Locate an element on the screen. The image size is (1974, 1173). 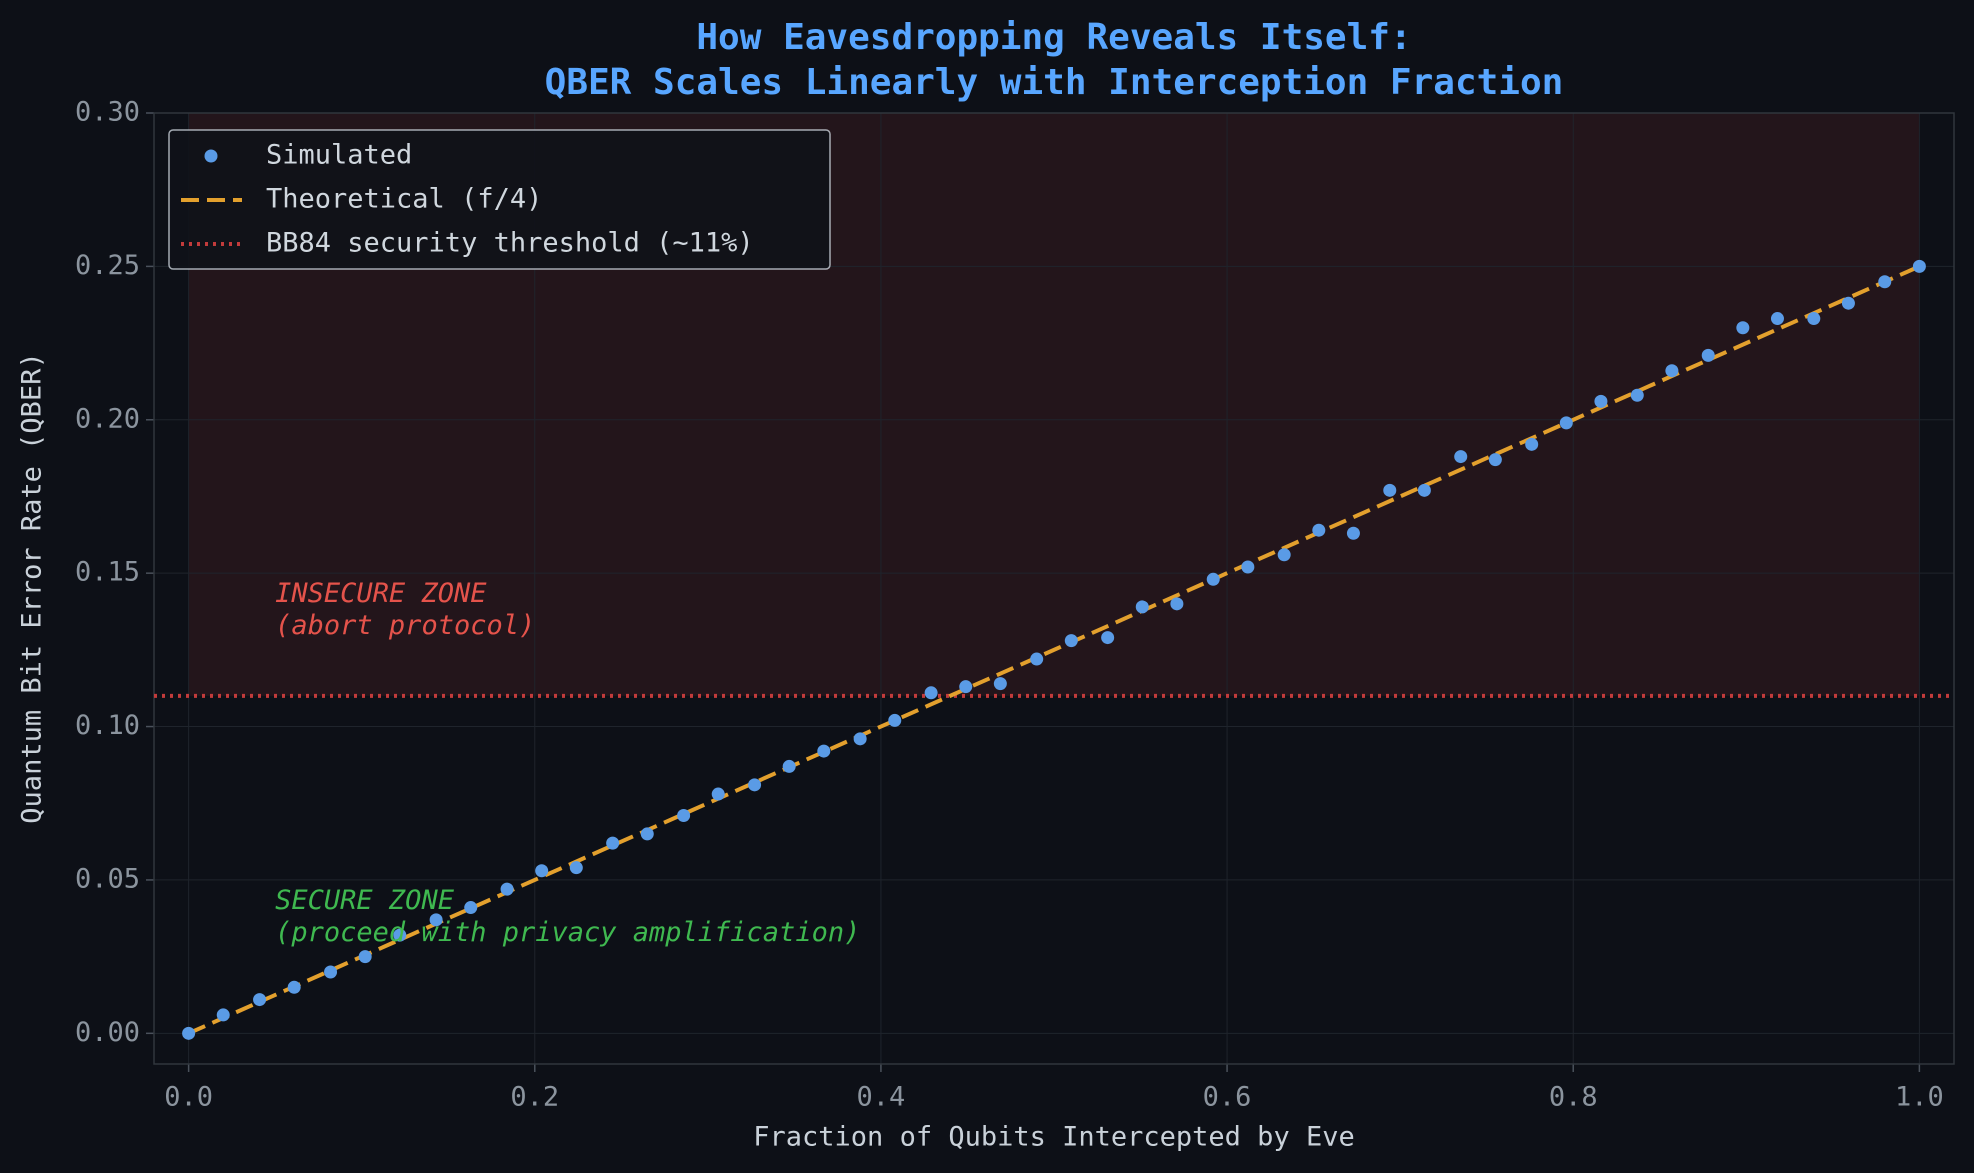
y-axis-label: Quantum Bit Error Rate (QBER) is located at coordinates (32, 587).